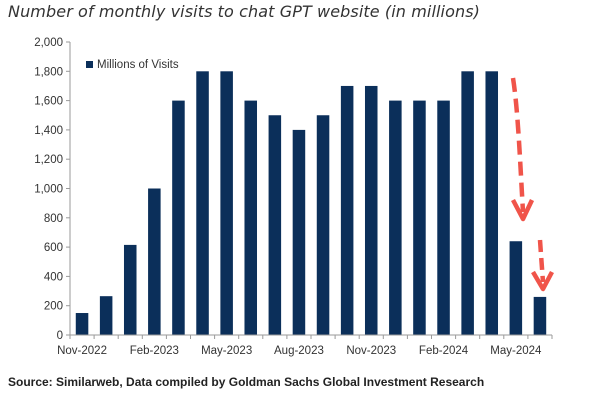 This screenshot has height=401, width=592. What do you see at coordinates (53, 219) in the screenshot?
I see `y-tick-label: 800` at bounding box center [53, 219].